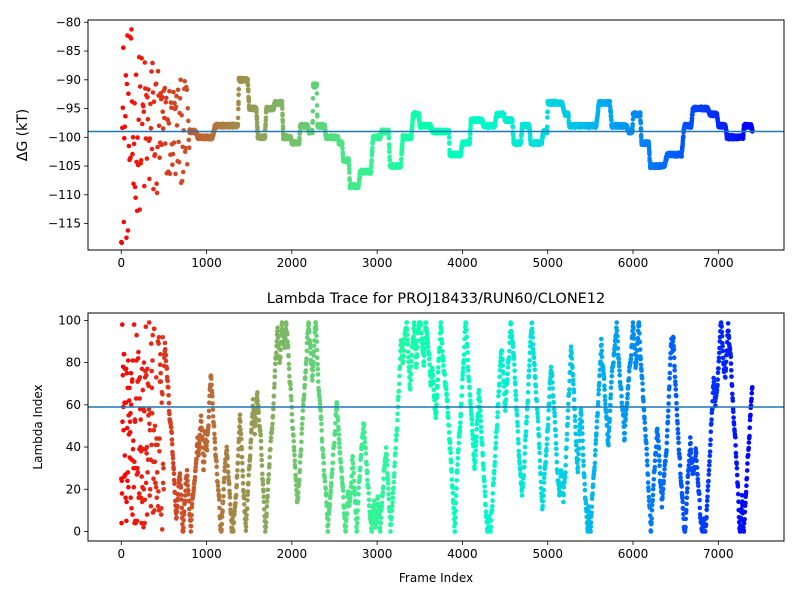 The width and height of the screenshot is (800, 600). Describe the element at coordinates (292, 263) in the screenshot. I see `x-tick-label: 2000` at that location.